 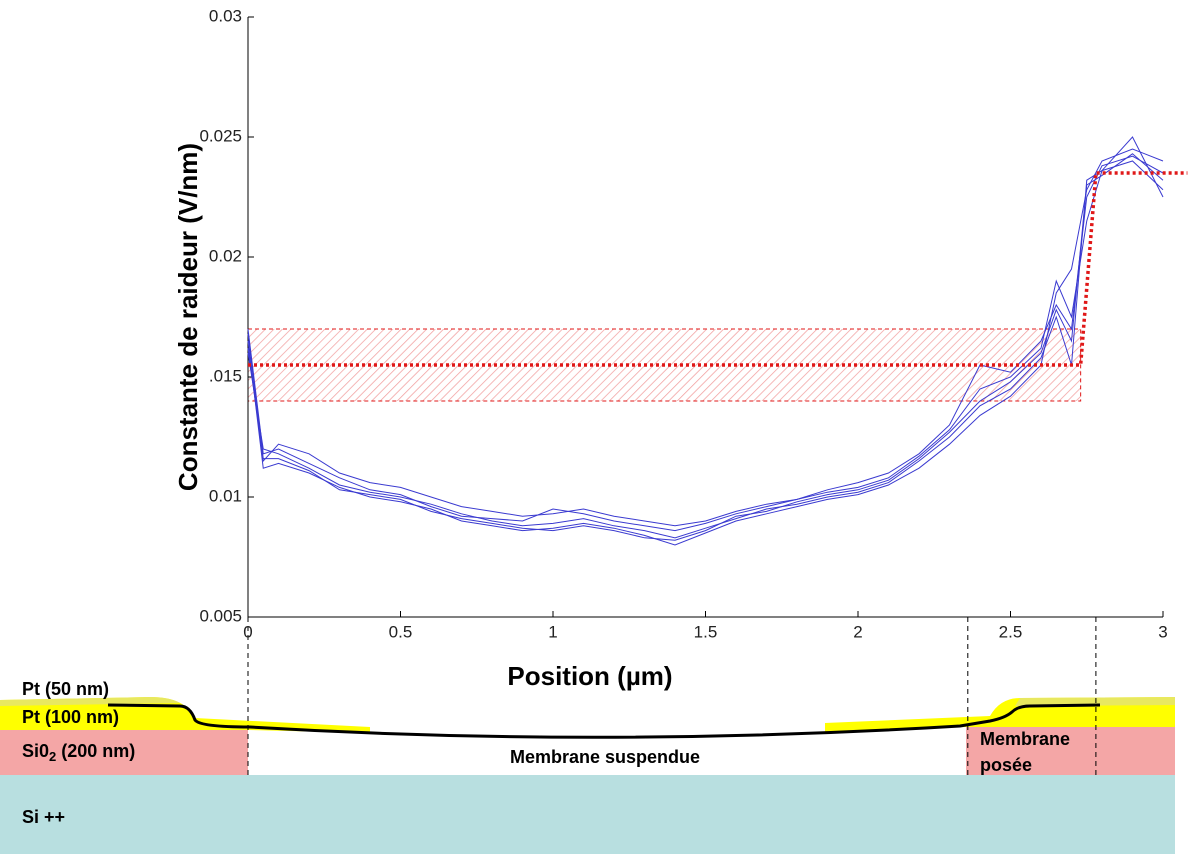 I want to click on y-tick-label: 0.005, so click(x=220, y=615).